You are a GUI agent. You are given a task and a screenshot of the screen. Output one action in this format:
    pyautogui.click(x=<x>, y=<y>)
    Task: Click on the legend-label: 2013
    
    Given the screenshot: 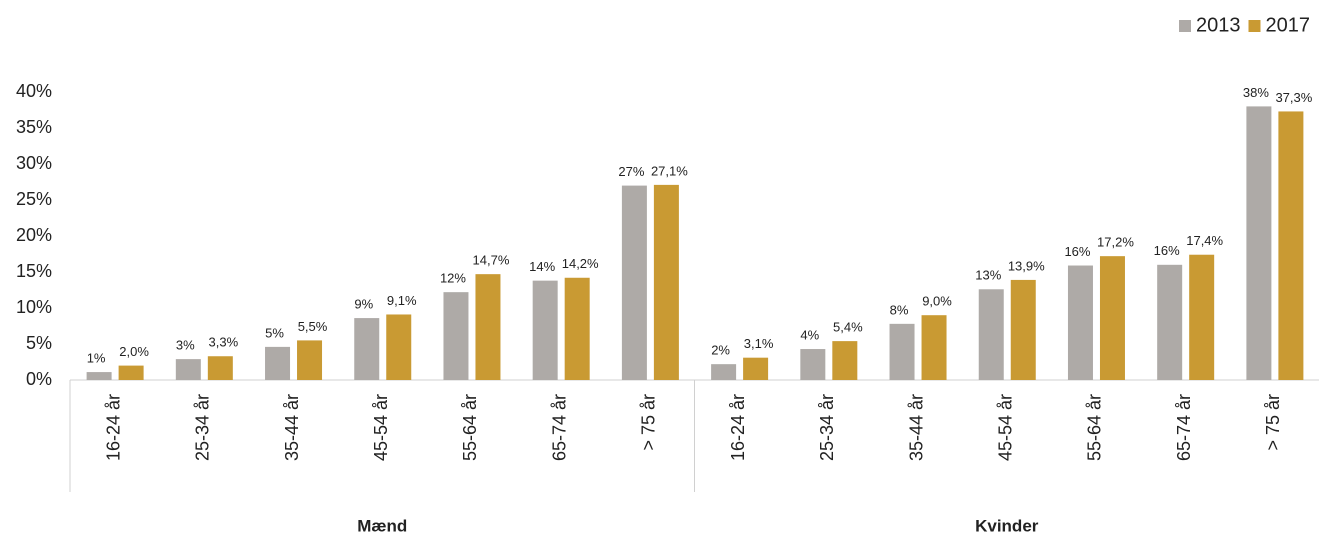 What is the action you would take?
    pyautogui.click(x=1218, y=25)
    